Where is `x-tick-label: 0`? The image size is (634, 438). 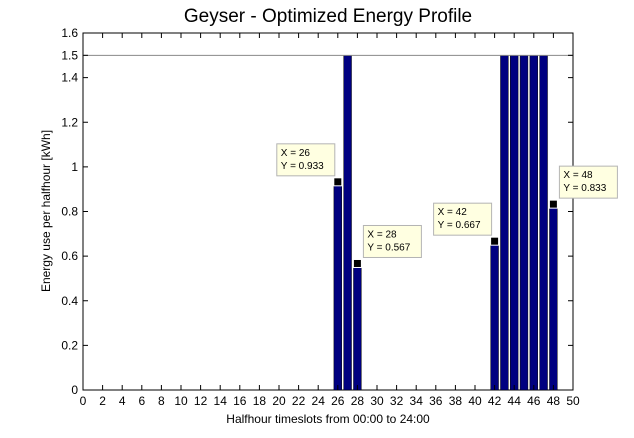
x-tick-label: 0 is located at coordinates (83, 401).